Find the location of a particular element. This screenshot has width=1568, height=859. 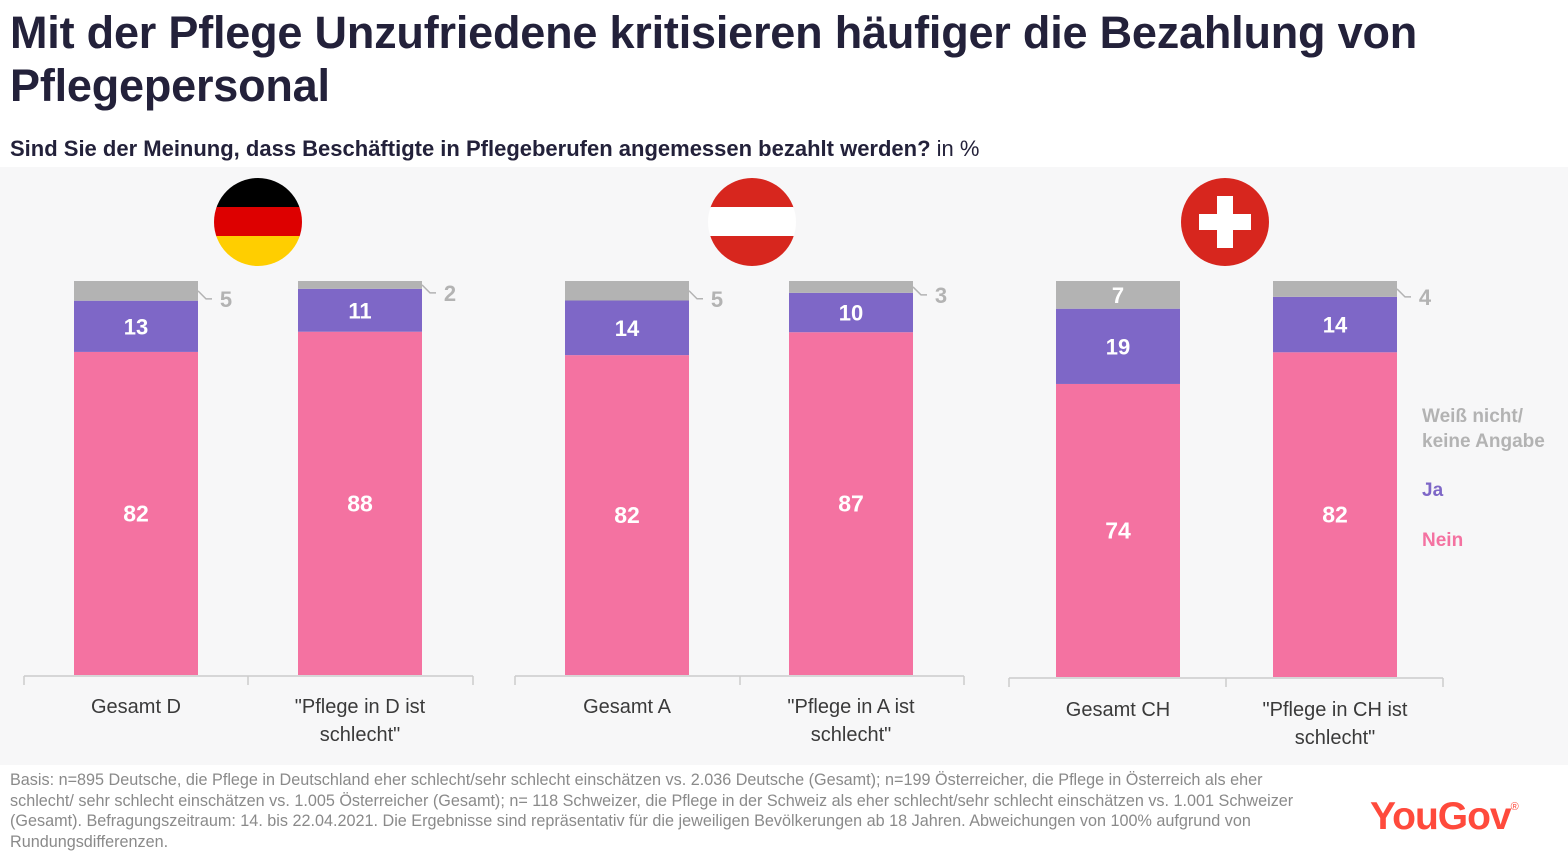

at-flag-icon is located at coordinates (752, 222).